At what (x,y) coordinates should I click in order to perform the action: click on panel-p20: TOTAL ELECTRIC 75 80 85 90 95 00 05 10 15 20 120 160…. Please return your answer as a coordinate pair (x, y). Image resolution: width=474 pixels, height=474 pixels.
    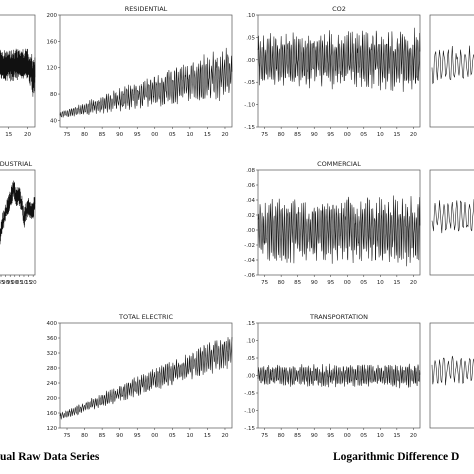
    Looking at the image, I should click on (140, 376).